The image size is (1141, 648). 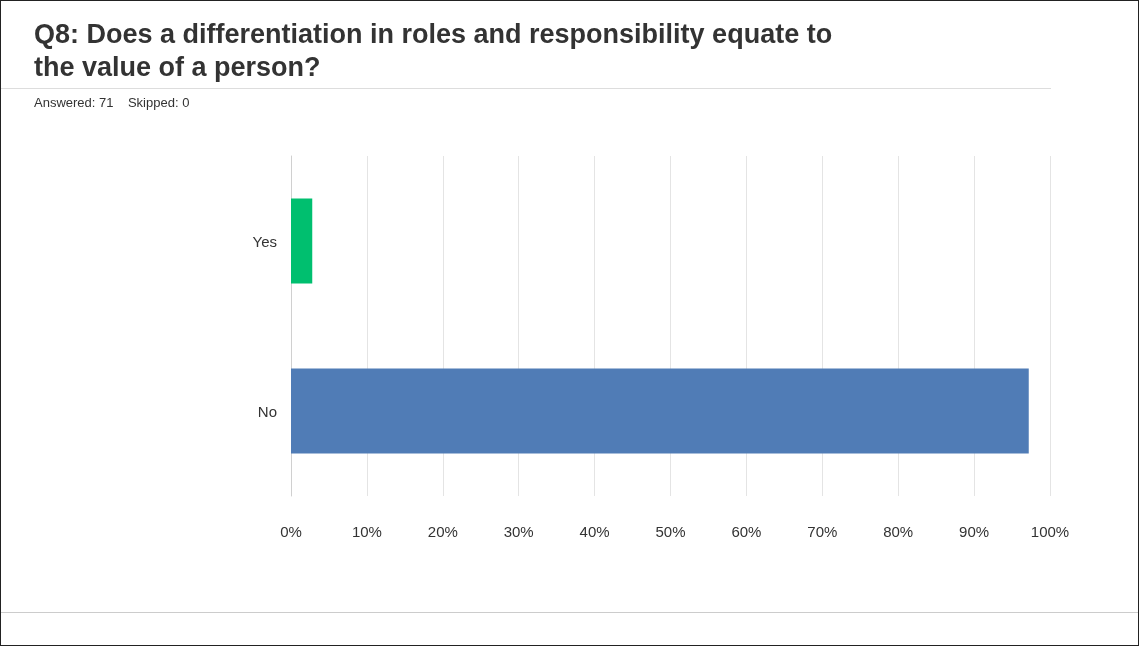 What do you see at coordinates (112, 102) in the screenshot?
I see `text: Answered: 71 Skipped: 0` at bounding box center [112, 102].